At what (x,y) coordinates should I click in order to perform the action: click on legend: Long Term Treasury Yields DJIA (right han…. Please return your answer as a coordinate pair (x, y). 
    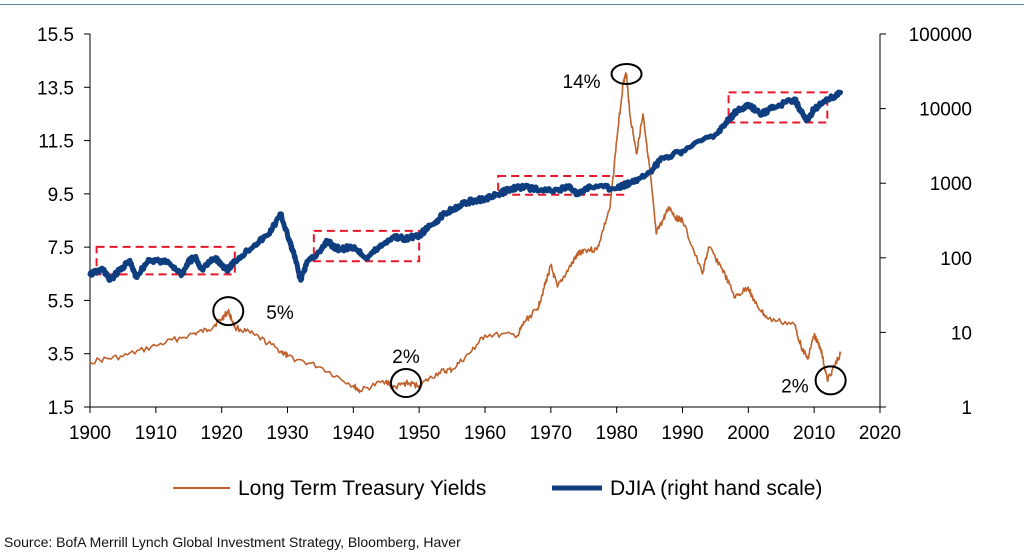
    Looking at the image, I should click on (497, 488).